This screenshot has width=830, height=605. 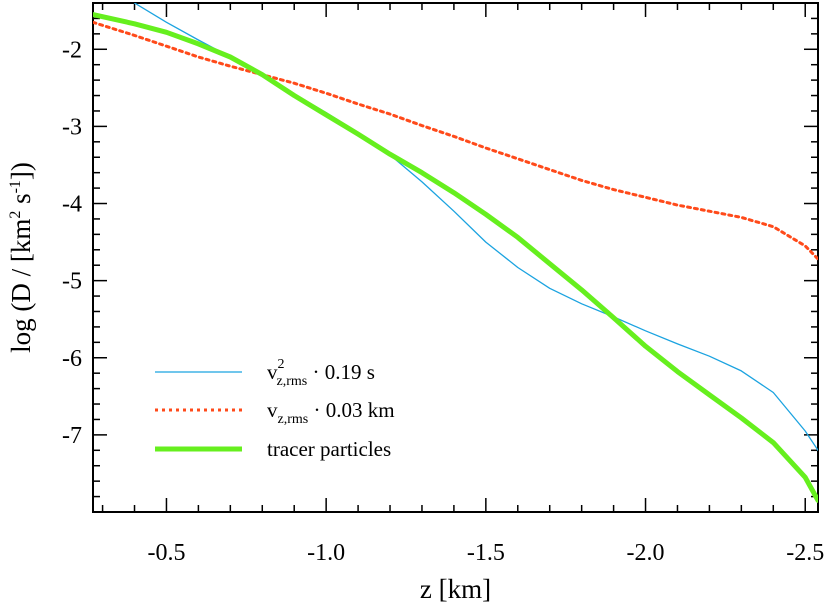 I want to click on y-title-superscript: 2, so click(x=15, y=215).